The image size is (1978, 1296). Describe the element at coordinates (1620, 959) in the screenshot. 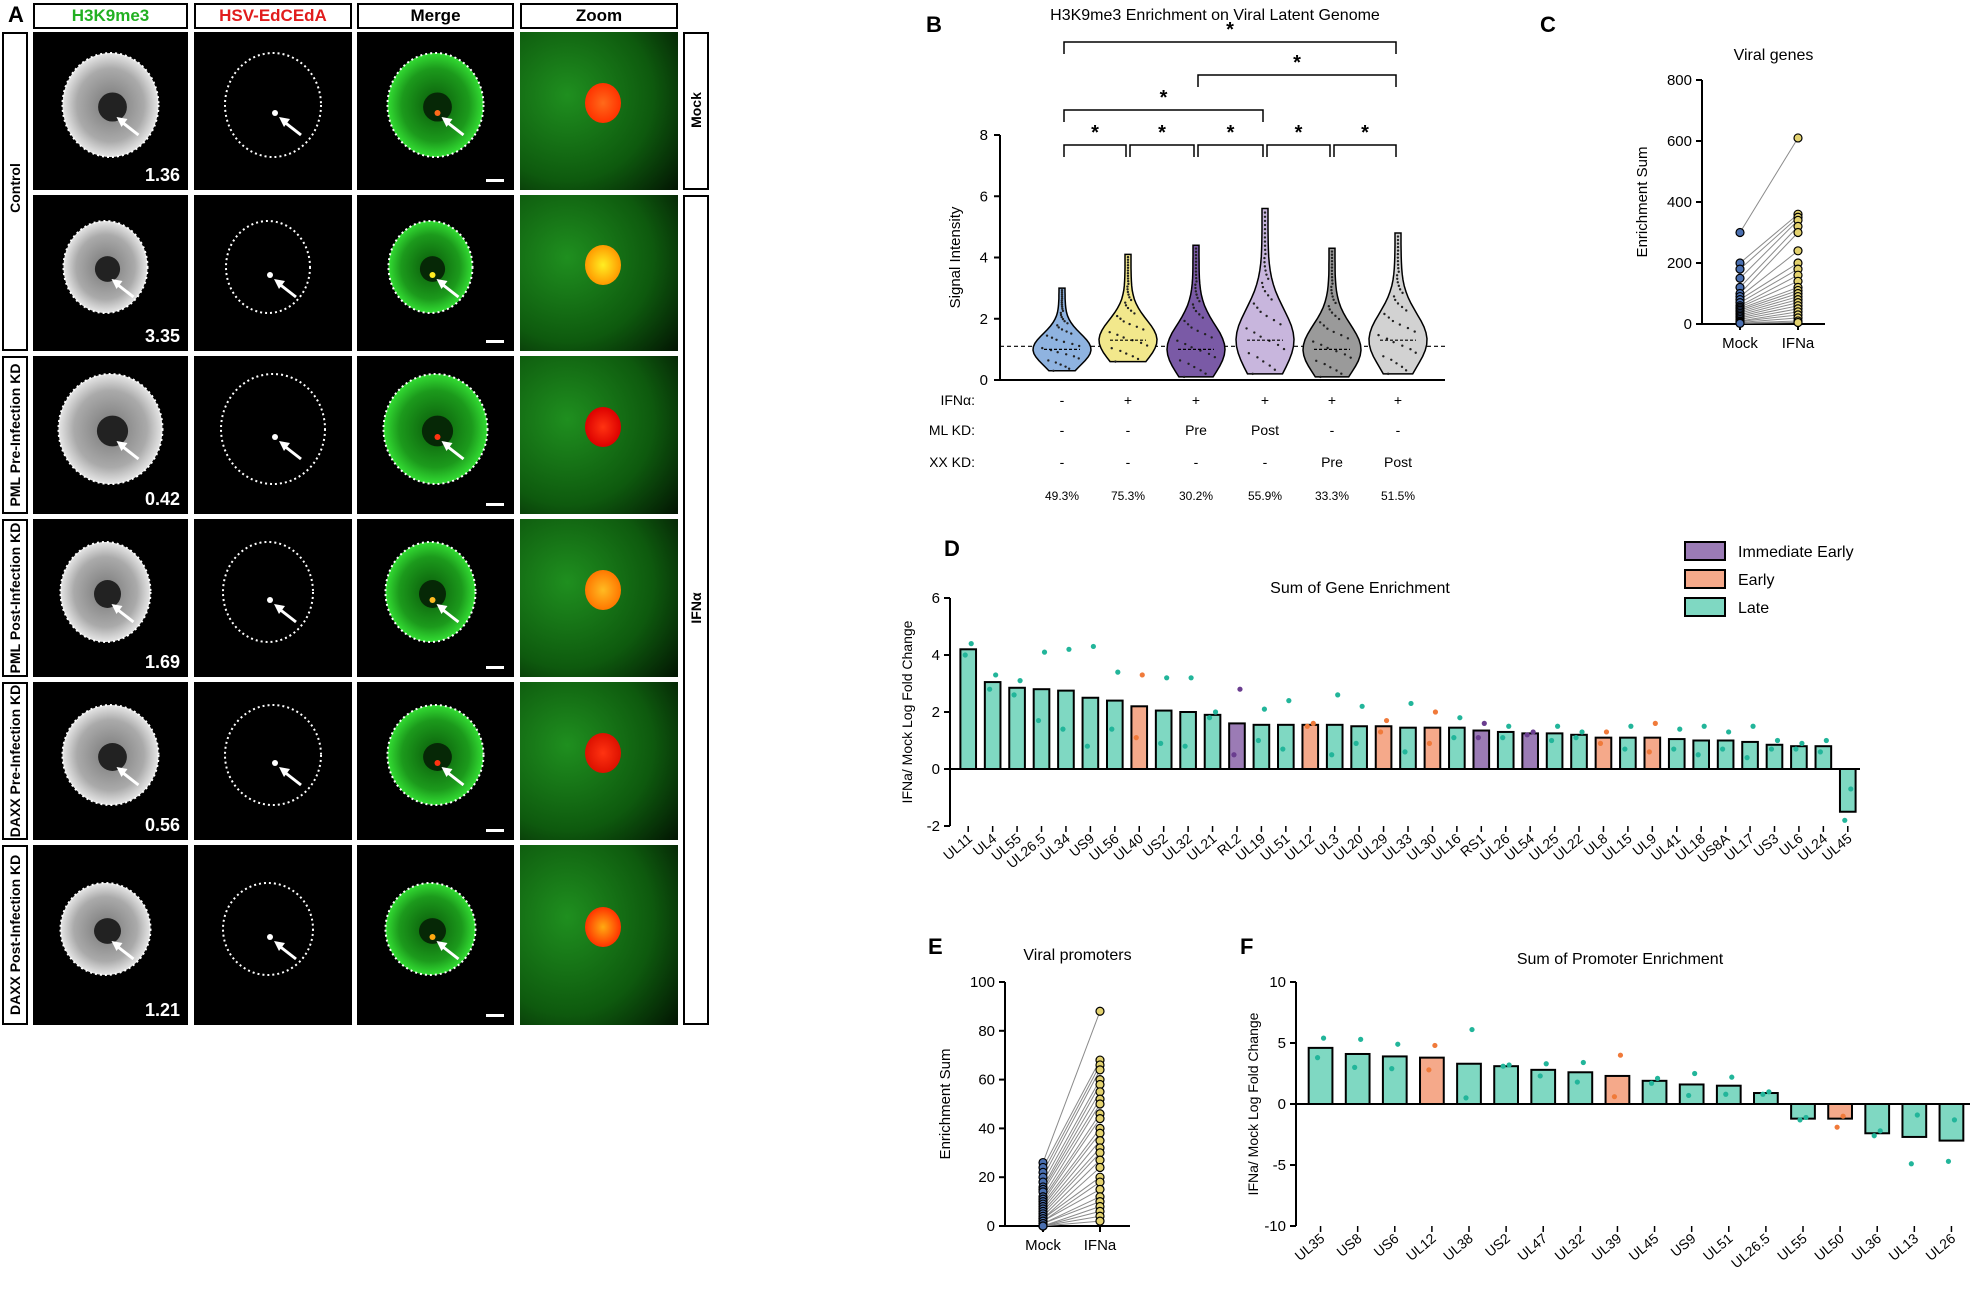

I see `chart-title: Sum of Promoter Enrichment` at that location.